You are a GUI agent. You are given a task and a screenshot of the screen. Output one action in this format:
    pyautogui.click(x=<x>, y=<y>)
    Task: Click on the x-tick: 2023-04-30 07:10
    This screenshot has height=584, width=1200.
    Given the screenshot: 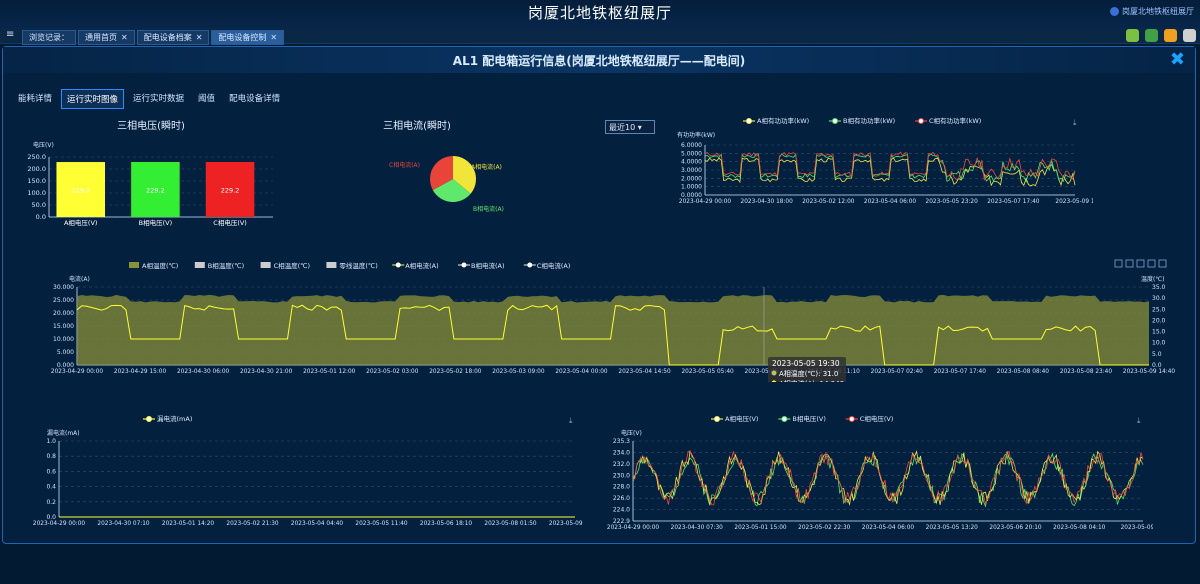 What is the action you would take?
    pyautogui.click(x=123, y=524)
    